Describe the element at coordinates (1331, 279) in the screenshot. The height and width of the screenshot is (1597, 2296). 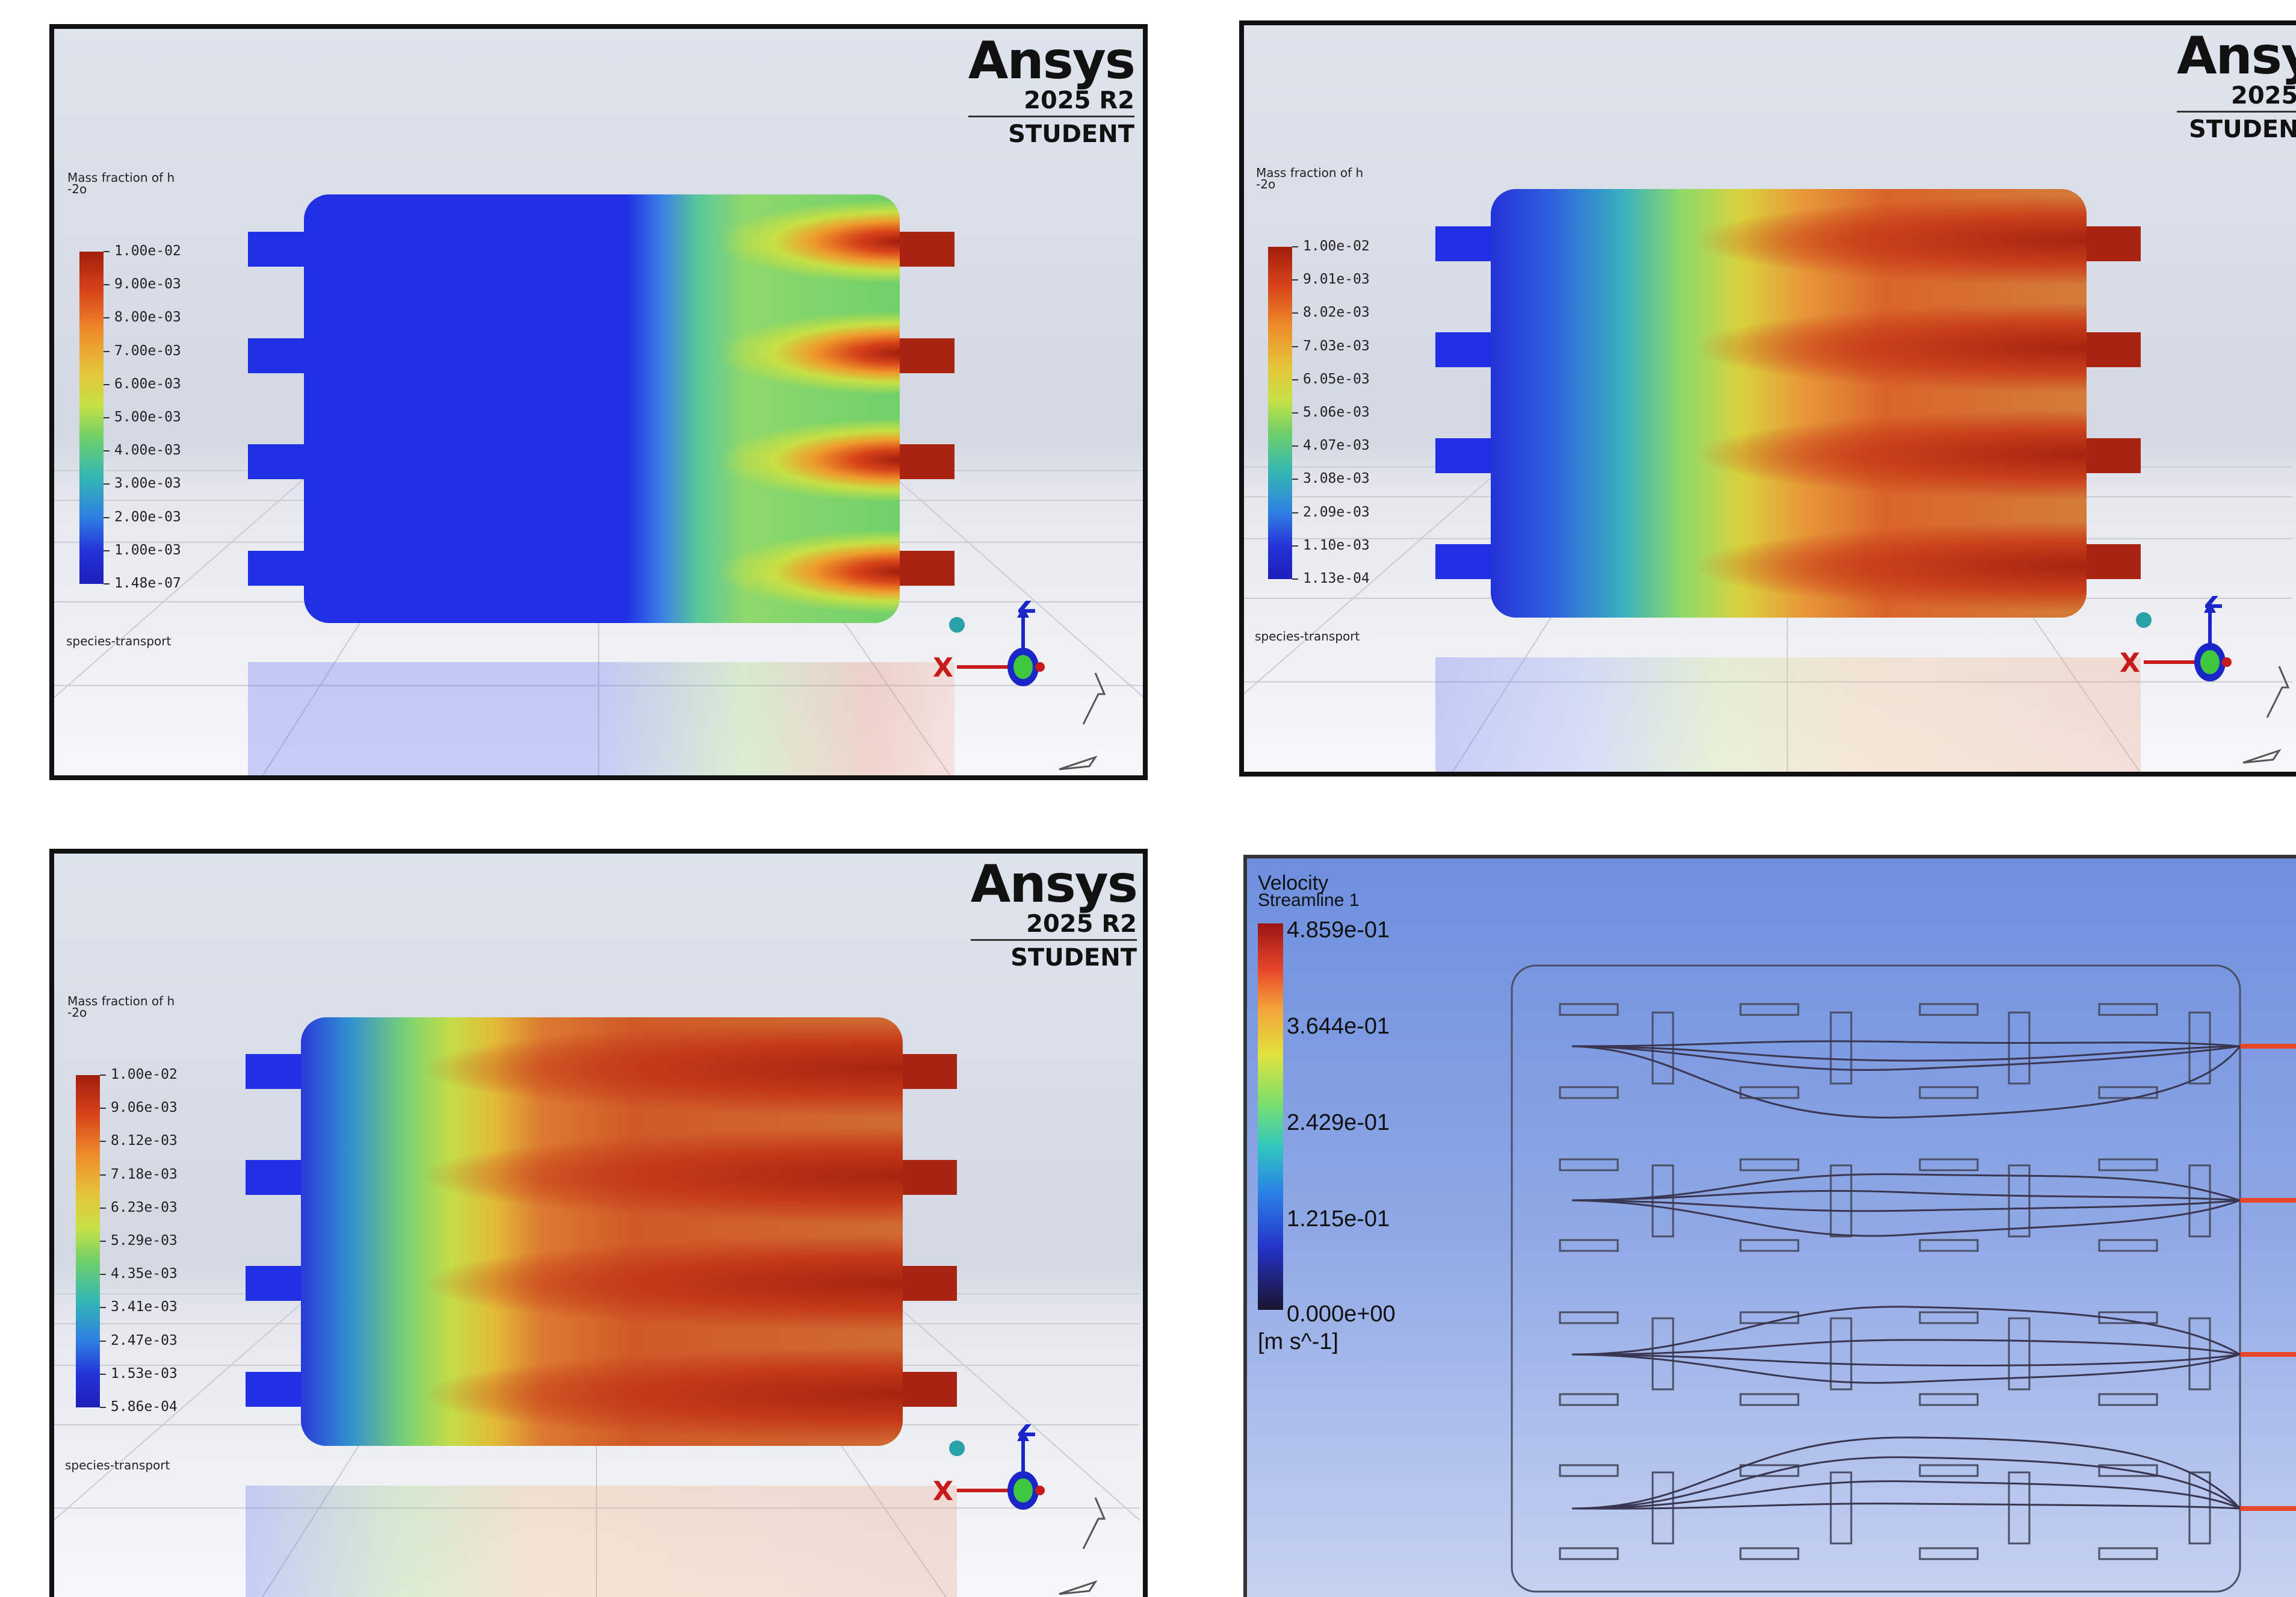
I see `tick-label: 9.01e-03` at that location.